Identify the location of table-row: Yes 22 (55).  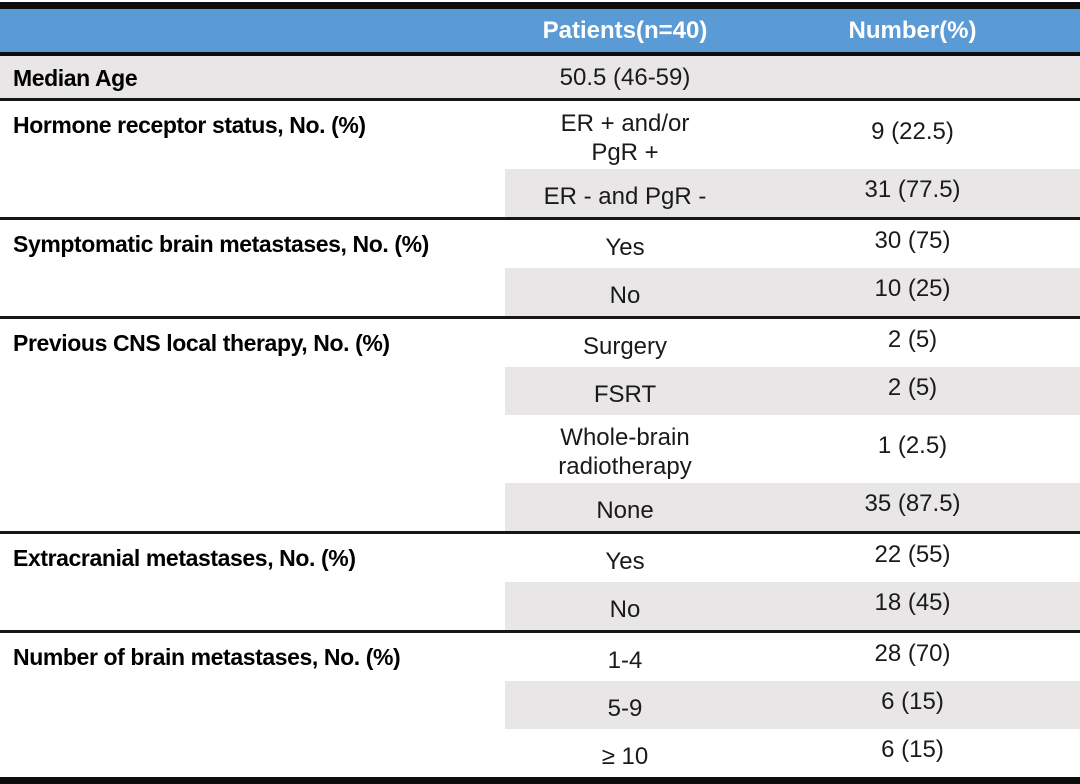
(792, 558).